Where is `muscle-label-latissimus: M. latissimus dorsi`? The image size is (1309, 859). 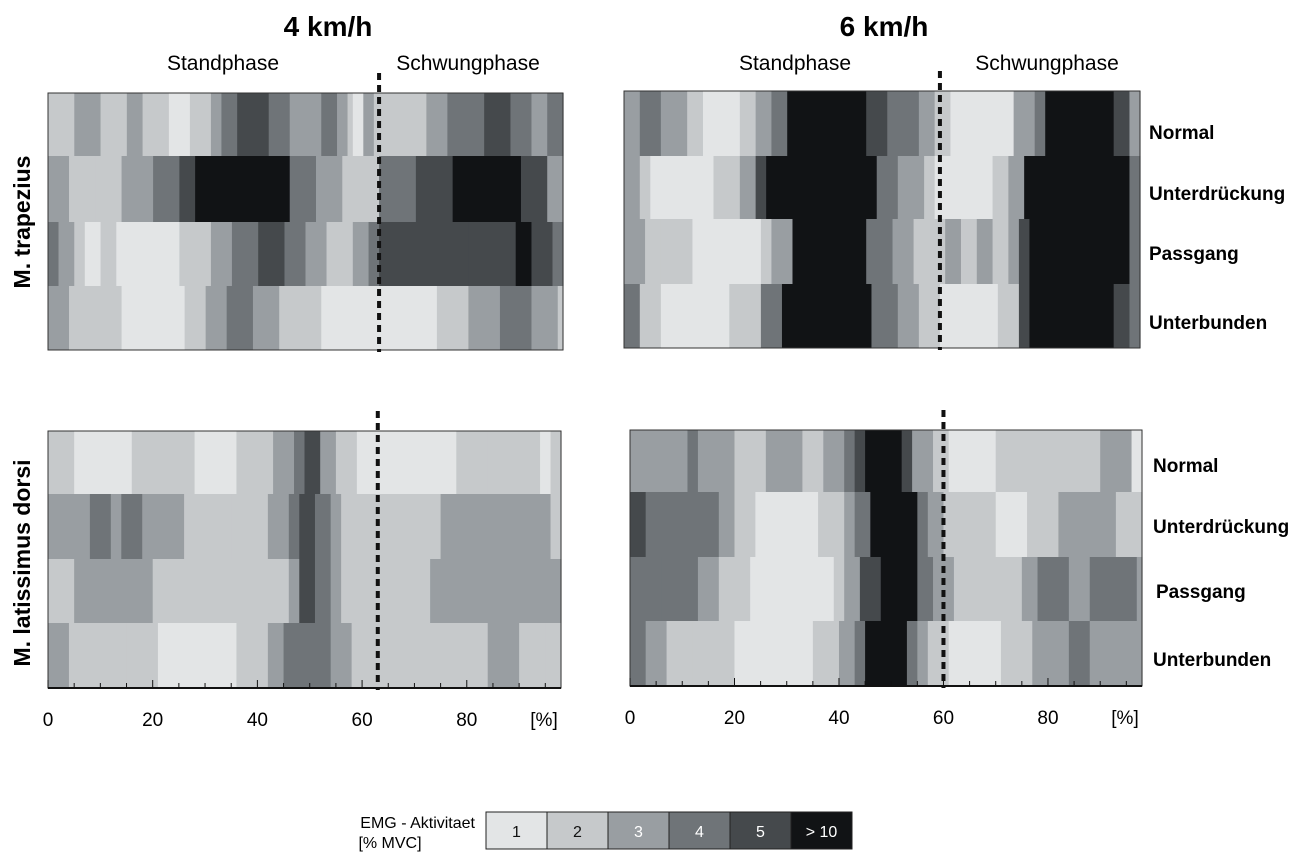
muscle-label-latissimus: M. latissimus dorsi is located at coordinates (22, 562).